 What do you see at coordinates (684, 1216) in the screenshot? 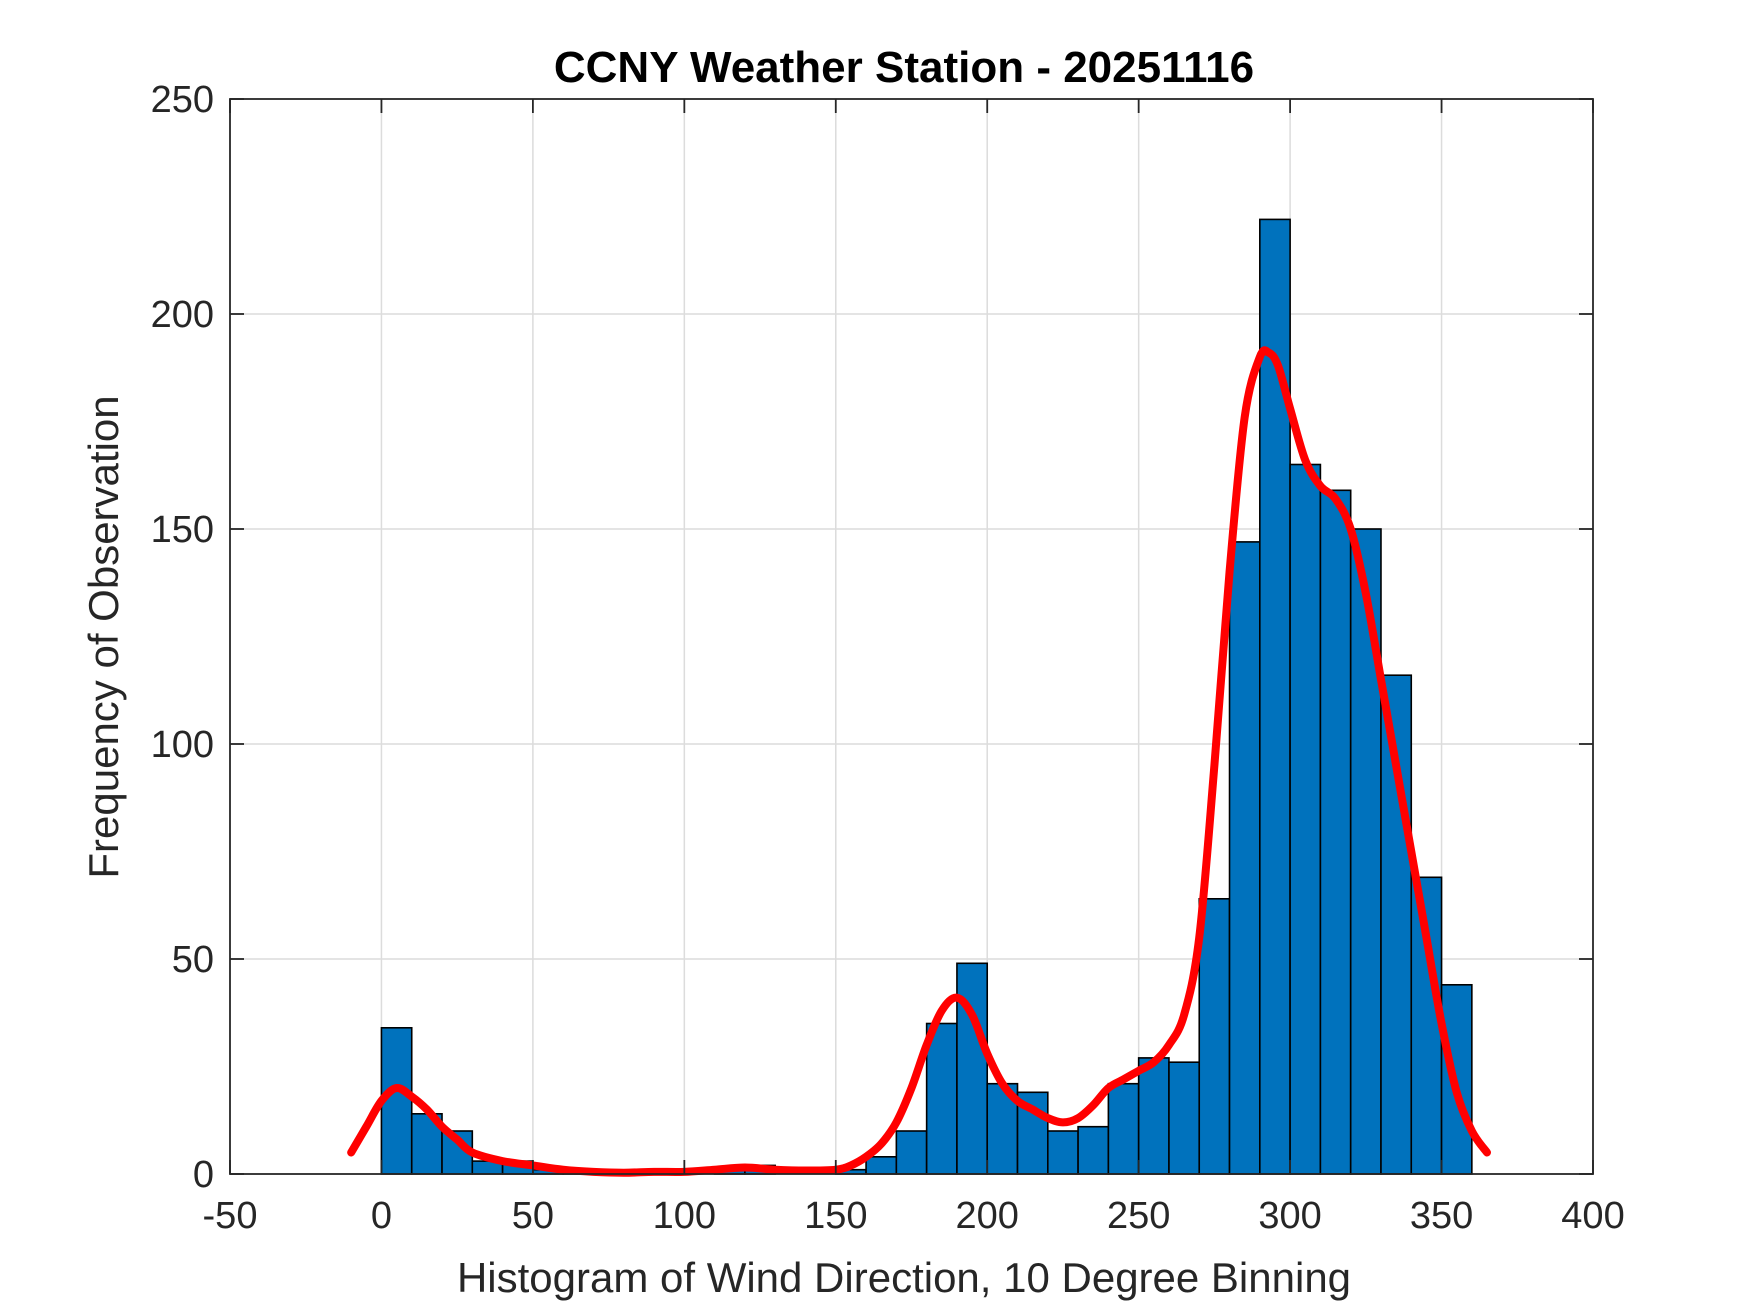
I see `x-tick-label: 100` at bounding box center [684, 1216].